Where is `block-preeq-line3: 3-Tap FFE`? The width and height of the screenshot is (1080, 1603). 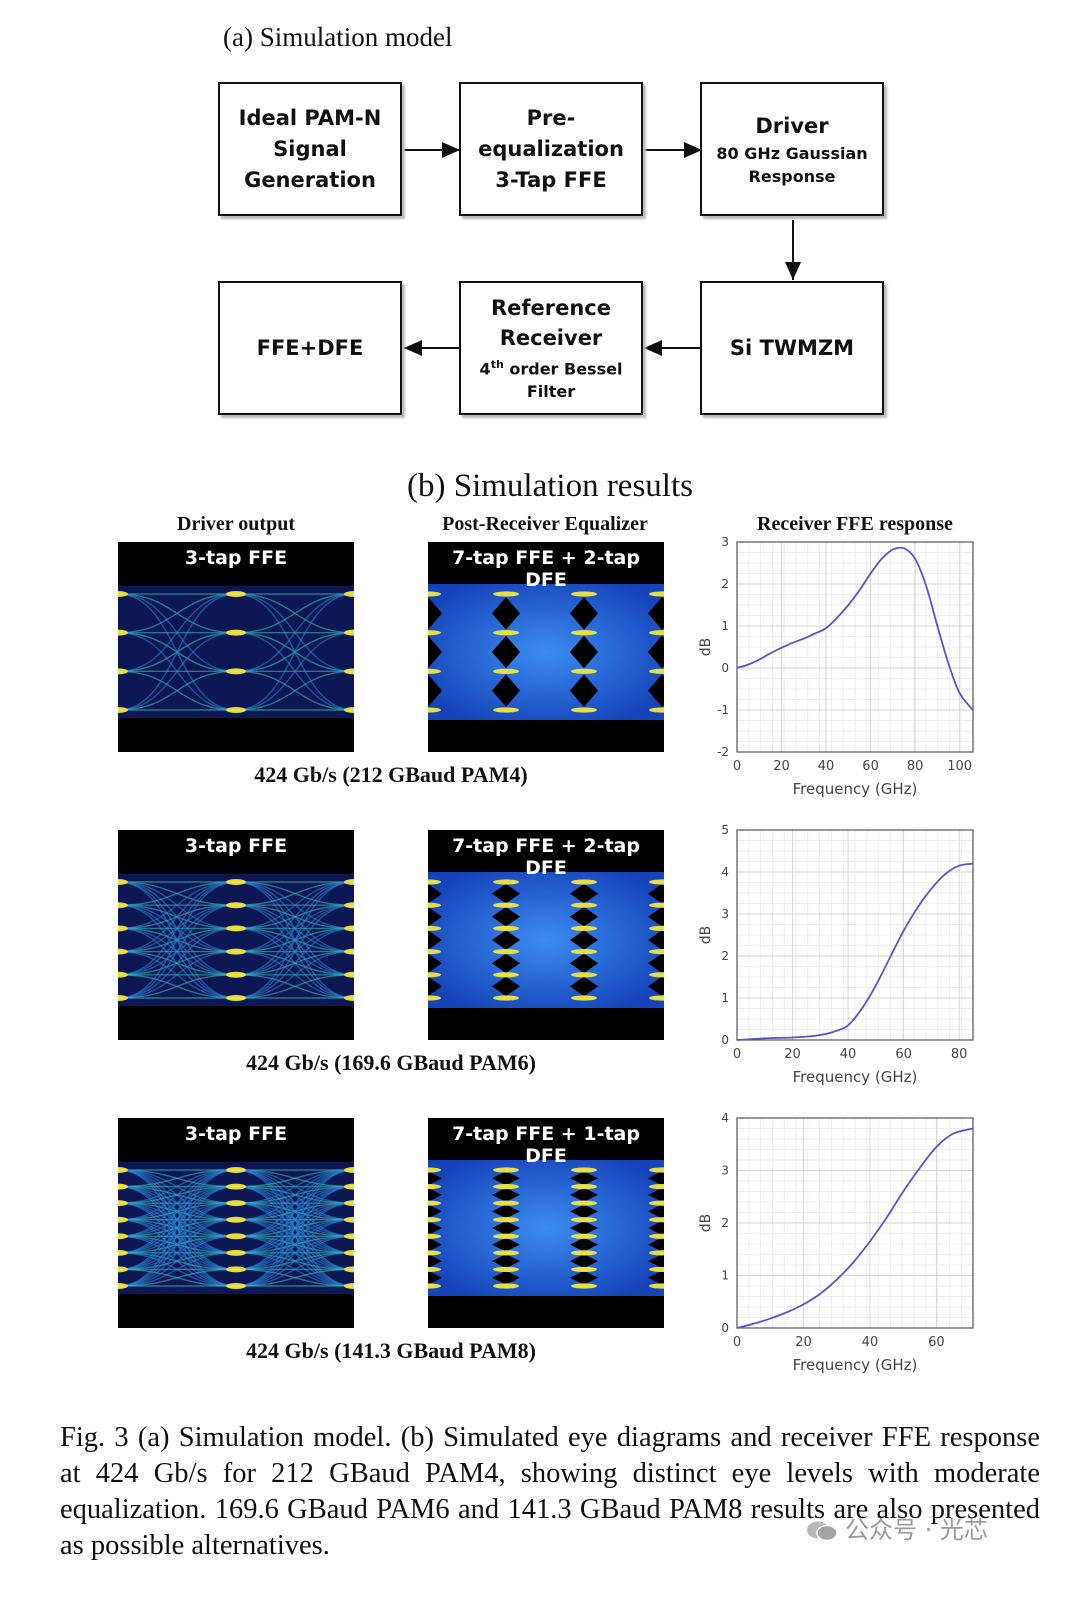
block-preeq-line3: 3-Tap FFE is located at coordinates (551, 179).